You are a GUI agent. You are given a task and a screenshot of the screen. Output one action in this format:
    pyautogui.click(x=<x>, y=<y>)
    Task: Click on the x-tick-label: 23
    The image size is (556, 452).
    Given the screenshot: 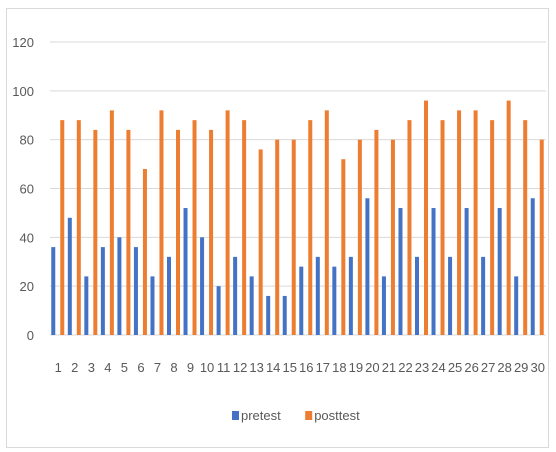 What is the action you would take?
    pyautogui.click(x=422, y=367)
    